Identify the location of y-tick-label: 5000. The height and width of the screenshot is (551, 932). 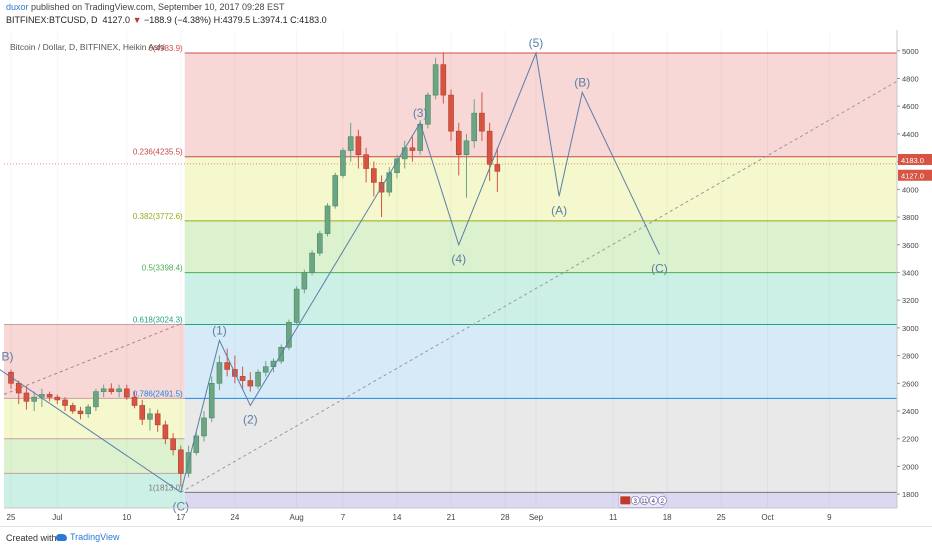
(910, 51).